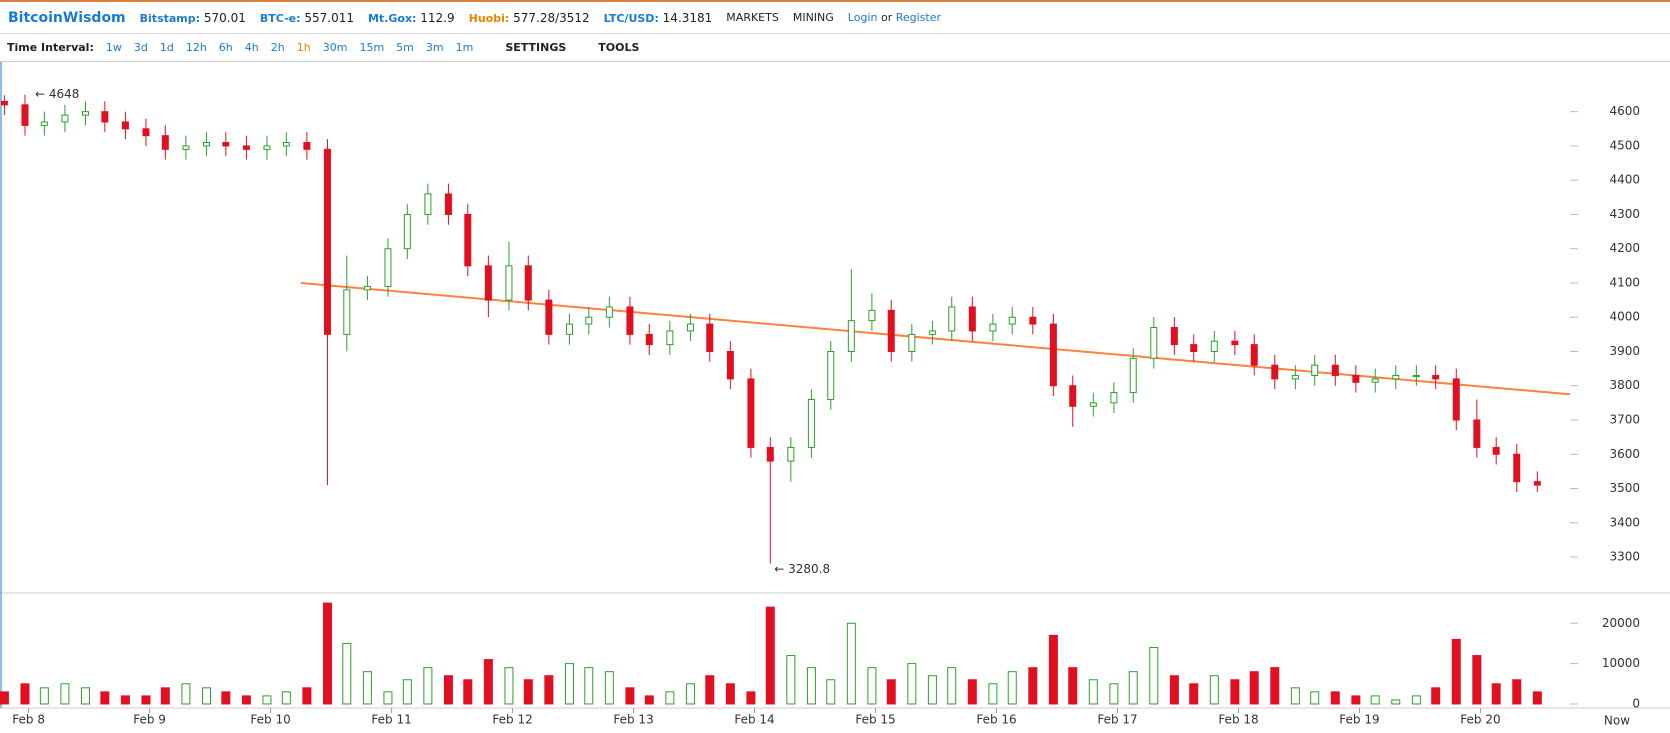 This screenshot has width=1670, height=733. Describe the element at coordinates (1617, 721) in the screenshot. I see `now-label: Now` at that location.